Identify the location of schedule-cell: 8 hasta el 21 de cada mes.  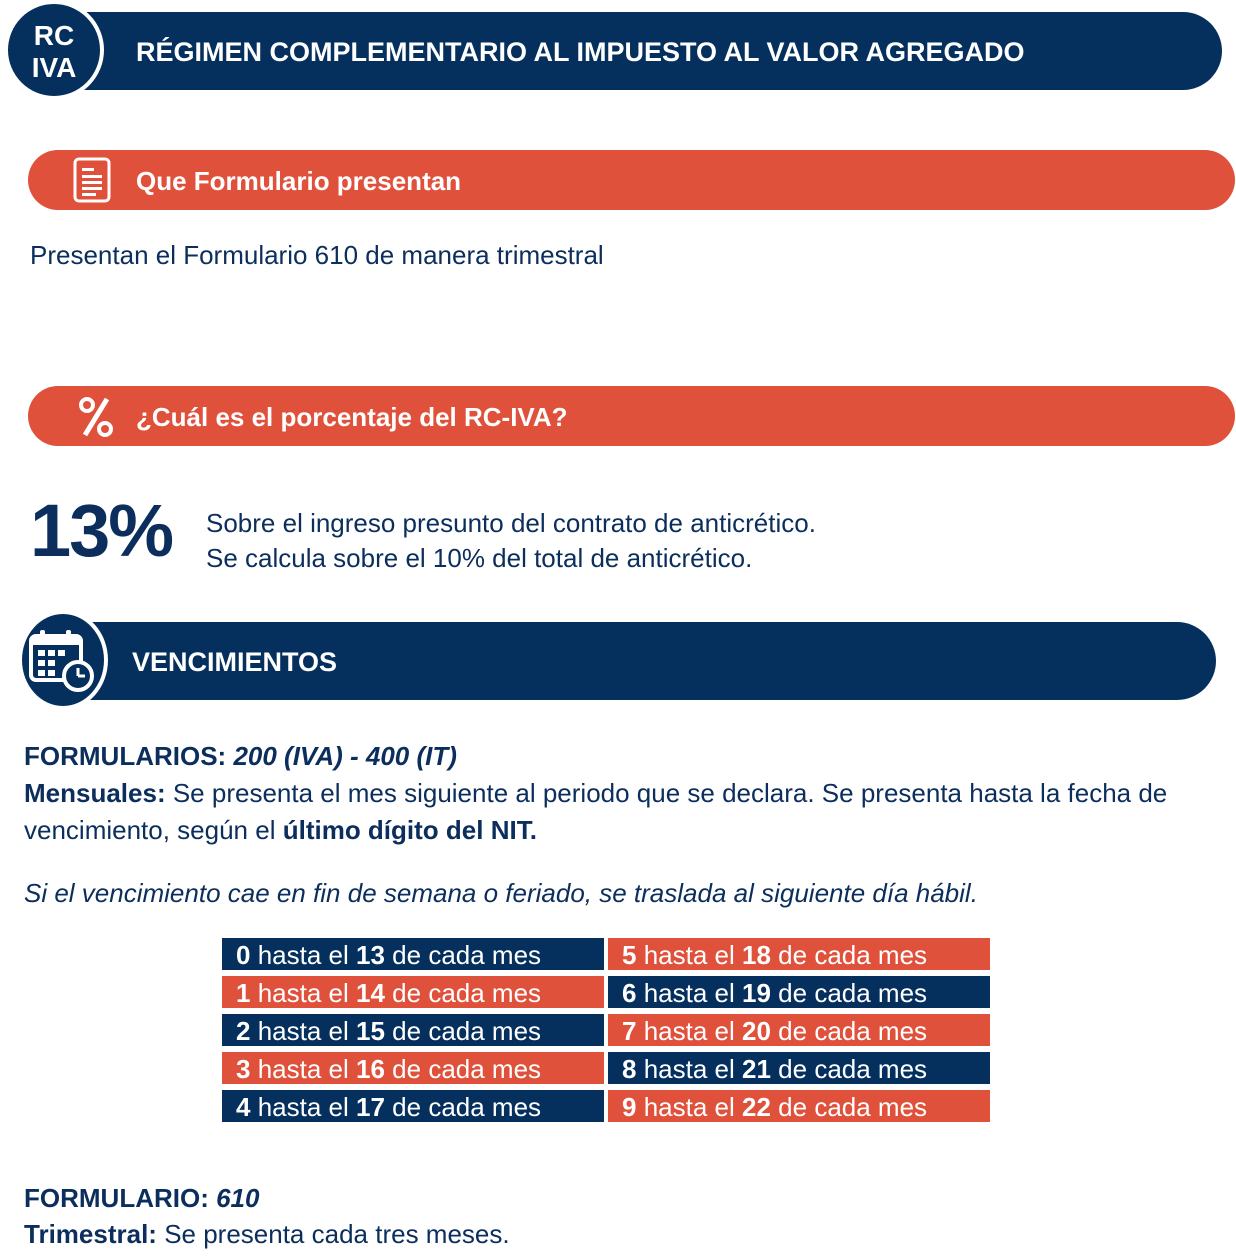
(799, 1068).